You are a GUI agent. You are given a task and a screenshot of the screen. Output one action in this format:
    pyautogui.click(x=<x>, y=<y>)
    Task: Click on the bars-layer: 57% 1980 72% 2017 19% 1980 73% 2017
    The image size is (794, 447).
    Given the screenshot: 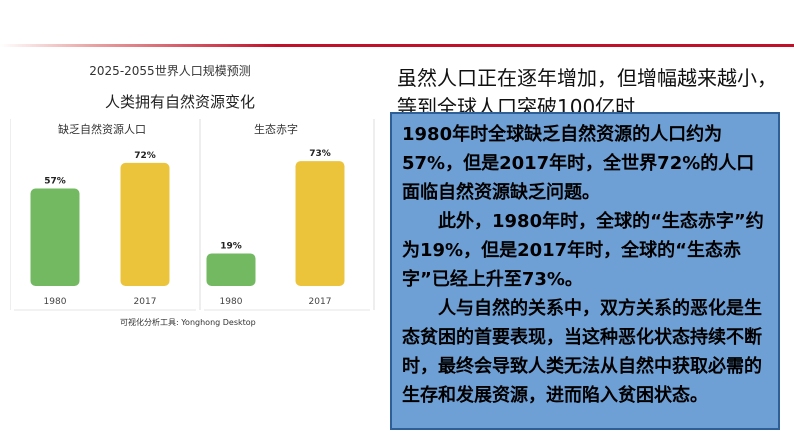 What is the action you would take?
    pyautogui.click(x=187, y=228)
    